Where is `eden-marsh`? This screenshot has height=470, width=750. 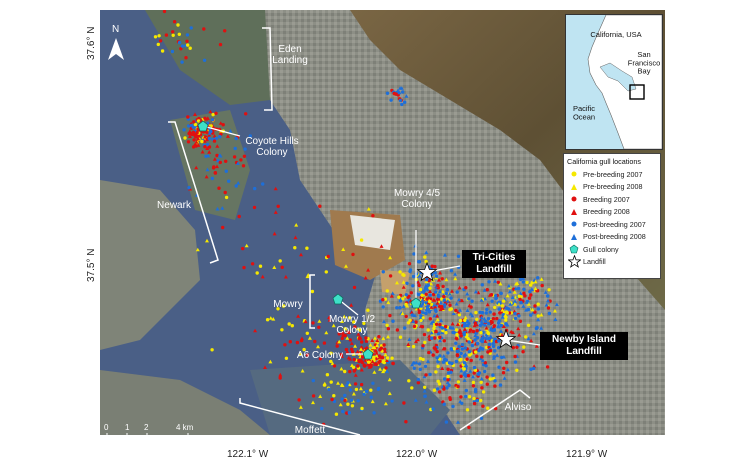
eden-marsh is located at coordinates (207, 57).